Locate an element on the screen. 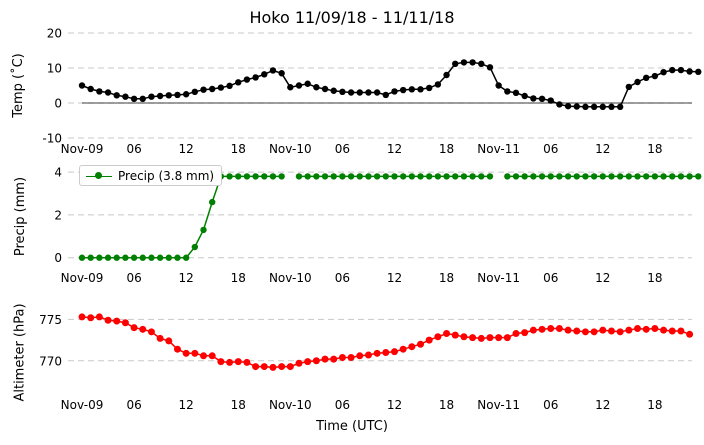 This screenshot has height=445, width=704. temp-ytick-label: 0 is located at coordinates (58, 104).